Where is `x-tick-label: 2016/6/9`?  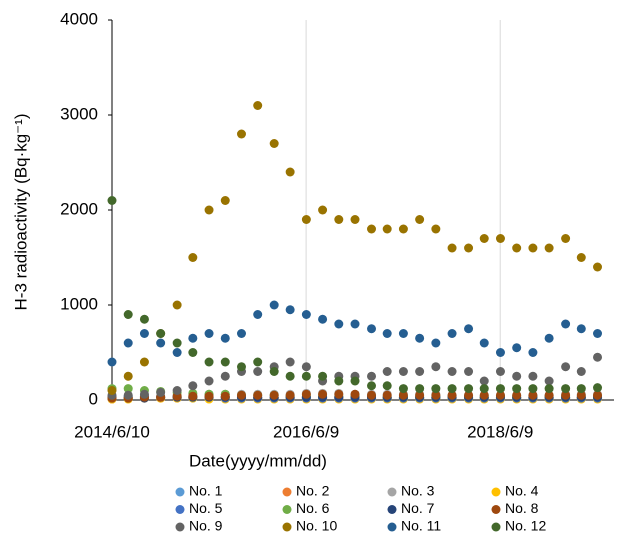 x-tick-label: 2016/6/9 is located at coordinates (306, 431).